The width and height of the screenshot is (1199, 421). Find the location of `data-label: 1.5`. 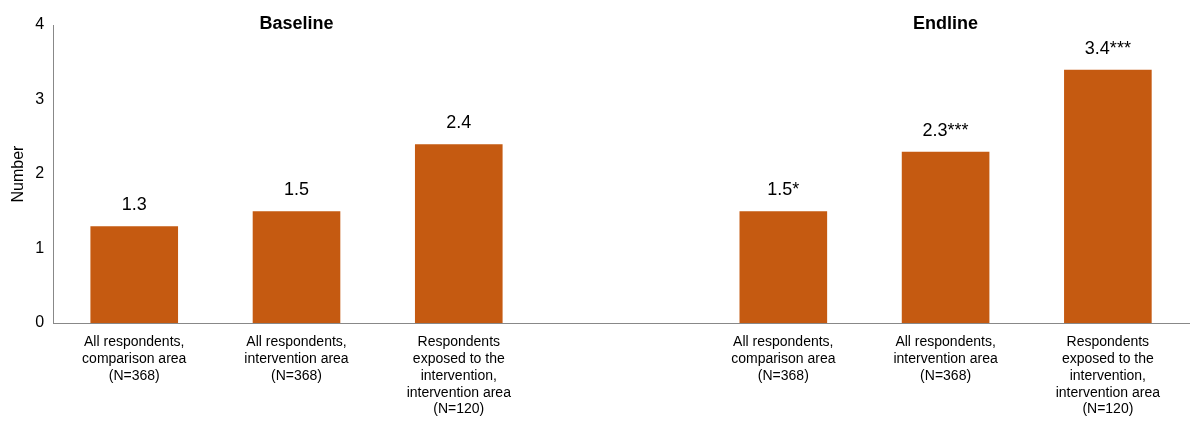

data-label: 1.5 is located at coordinates (296, 189).